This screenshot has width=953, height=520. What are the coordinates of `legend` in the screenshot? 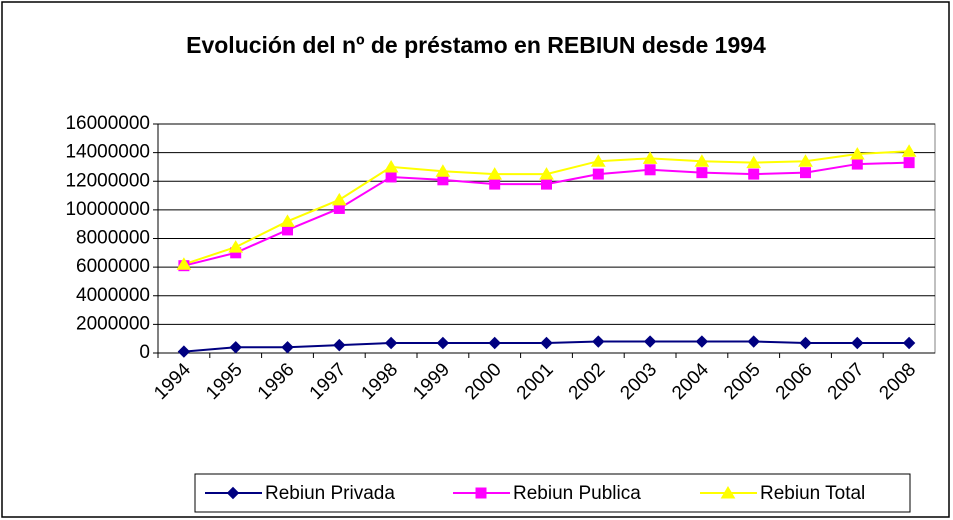 It's located at (552, 493).